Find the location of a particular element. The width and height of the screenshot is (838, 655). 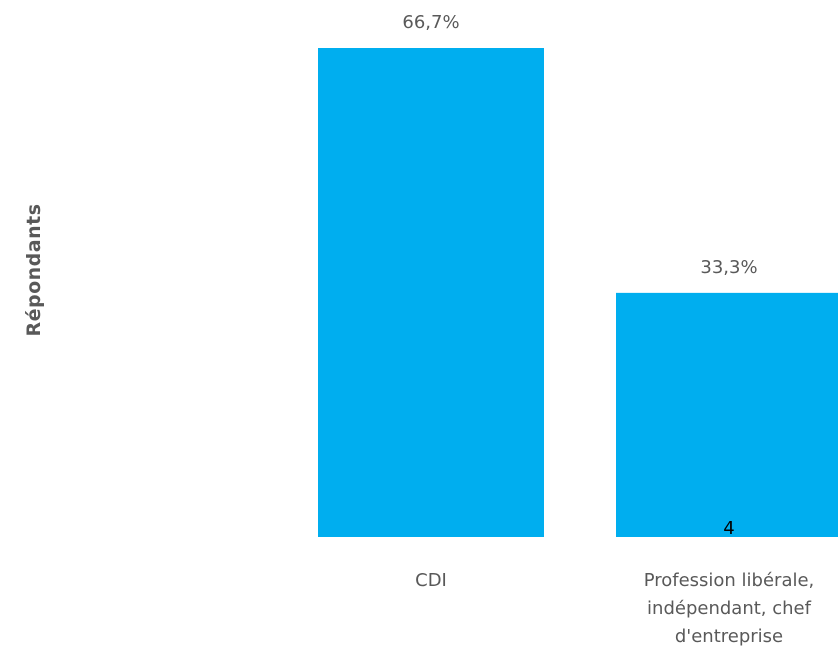

y-axis-label: Répondants is located at coordinates (34, 269).